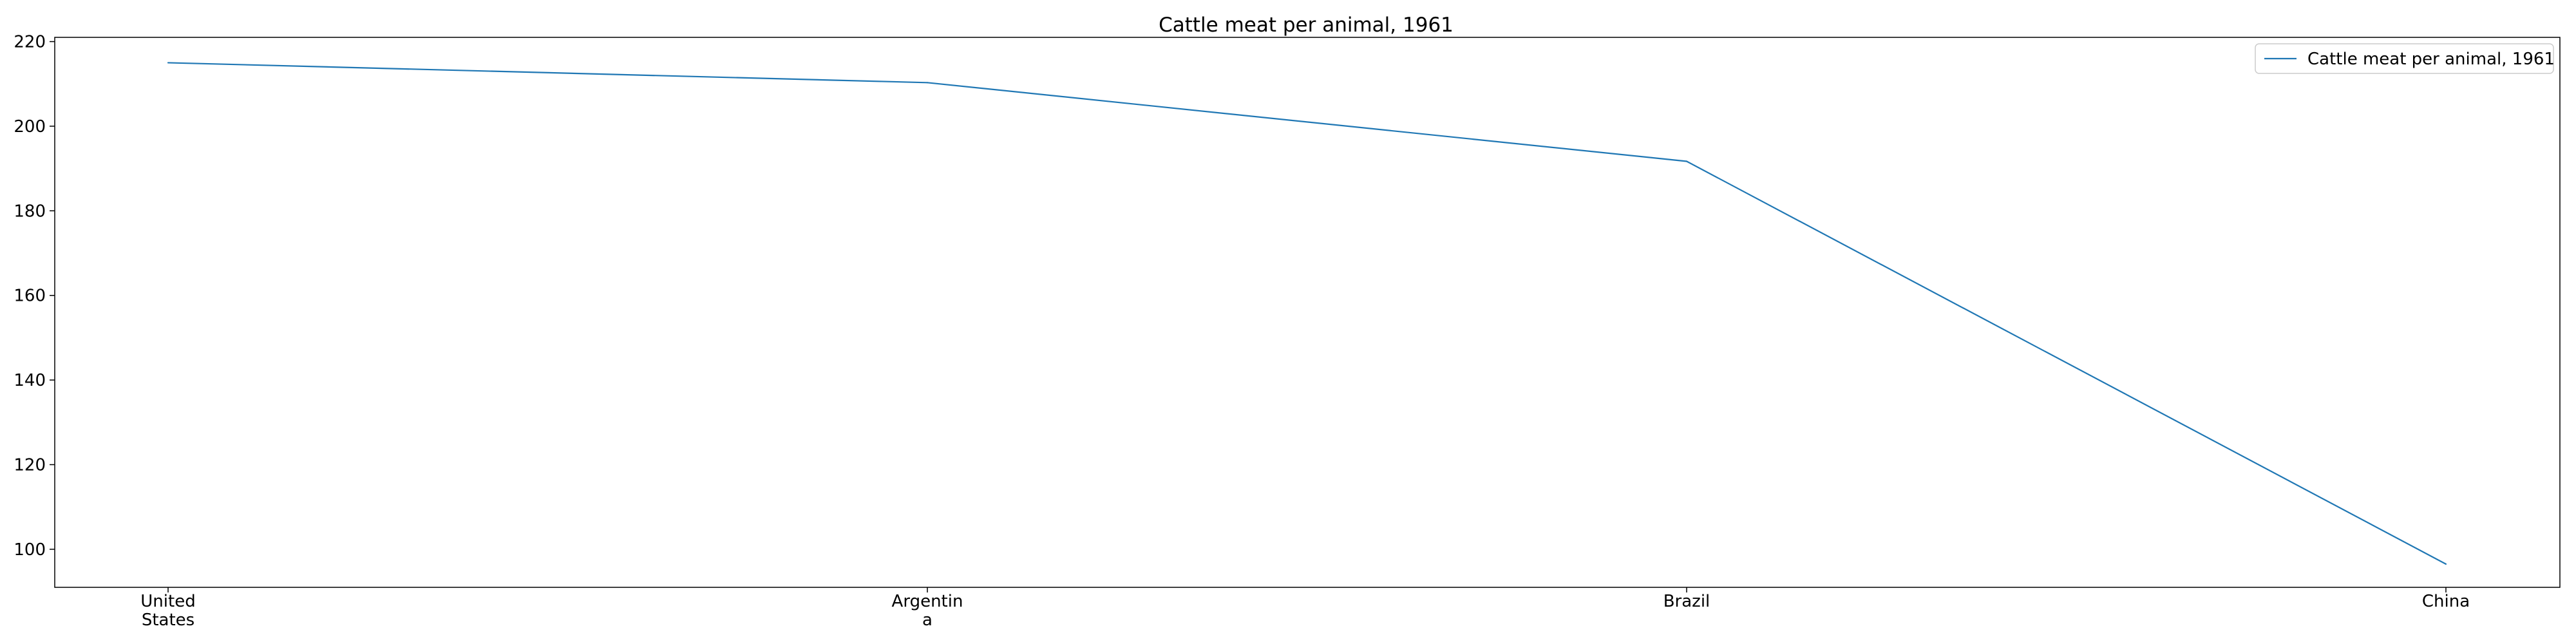 The image size is (2576, 644). What do you see at coordinates (30, 42) in the screenshot?
I see `y-tick-label: 220` at bounding box center [30, 42].